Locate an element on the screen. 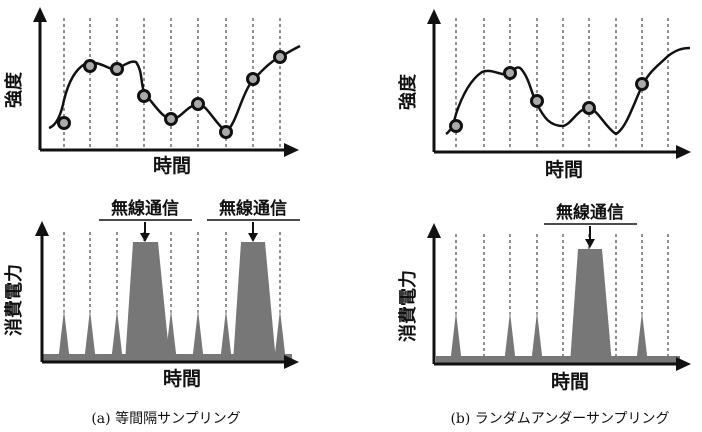 The height and width of the screenshot is (432, 702). random-sample-points is located at coordinates (549, 99).